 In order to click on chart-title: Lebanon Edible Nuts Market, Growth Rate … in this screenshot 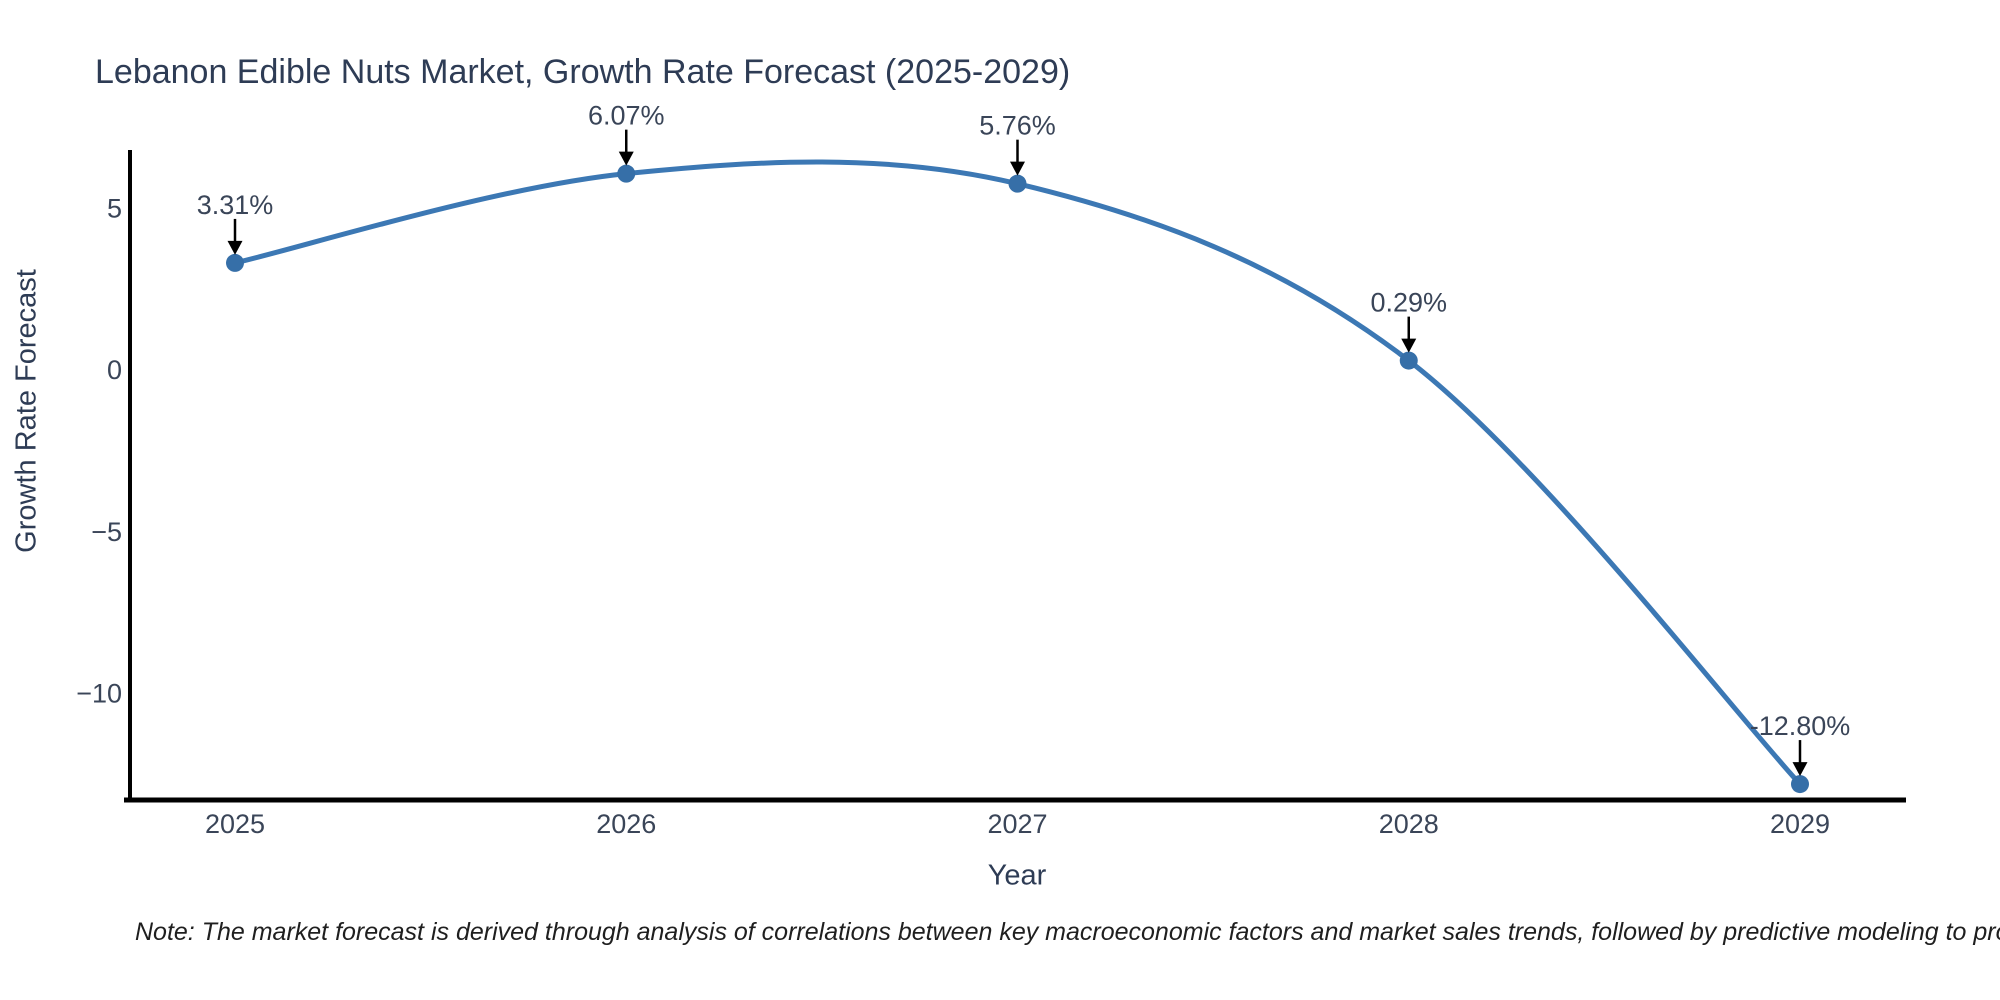, I will do `click(583, 72)`.